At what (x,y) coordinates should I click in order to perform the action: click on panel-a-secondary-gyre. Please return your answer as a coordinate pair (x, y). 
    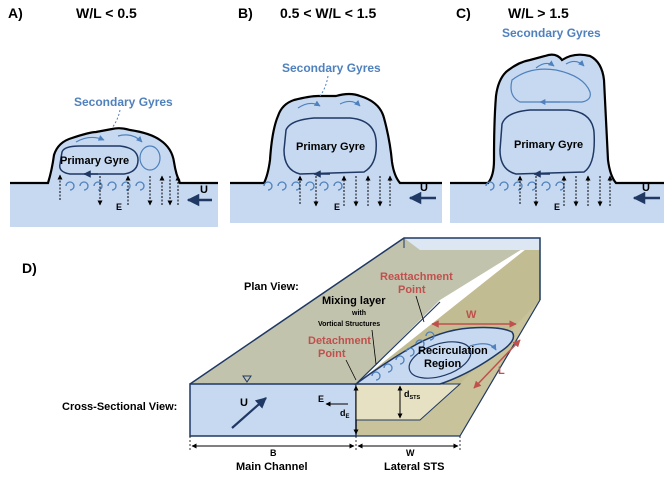
    Looking at the image, I should click on (150, 158).